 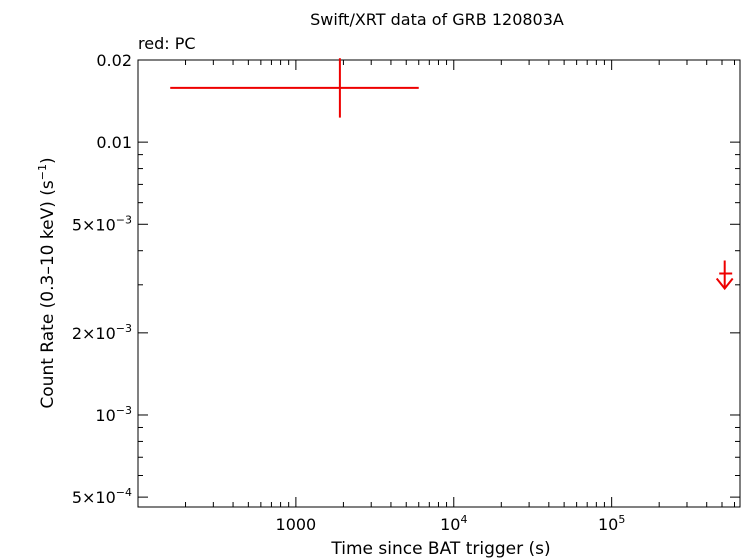 What do you see at coordinates (437, 19) in the screenshot?
I see `chart-title: Swift/XRT data of GRB 120803A` at bounding box center [437, 19].